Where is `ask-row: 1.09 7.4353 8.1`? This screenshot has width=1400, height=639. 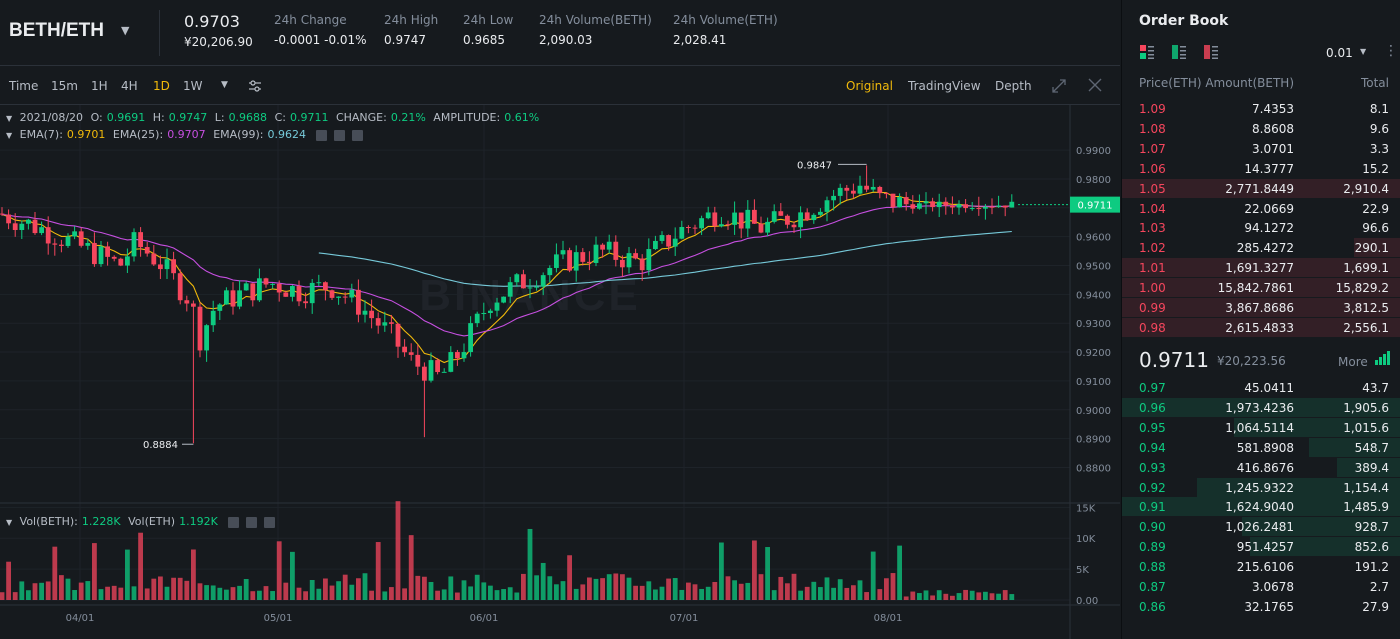 ask-row: 1.09 7.4353 8.1 is located at coordinates (1261, 109).